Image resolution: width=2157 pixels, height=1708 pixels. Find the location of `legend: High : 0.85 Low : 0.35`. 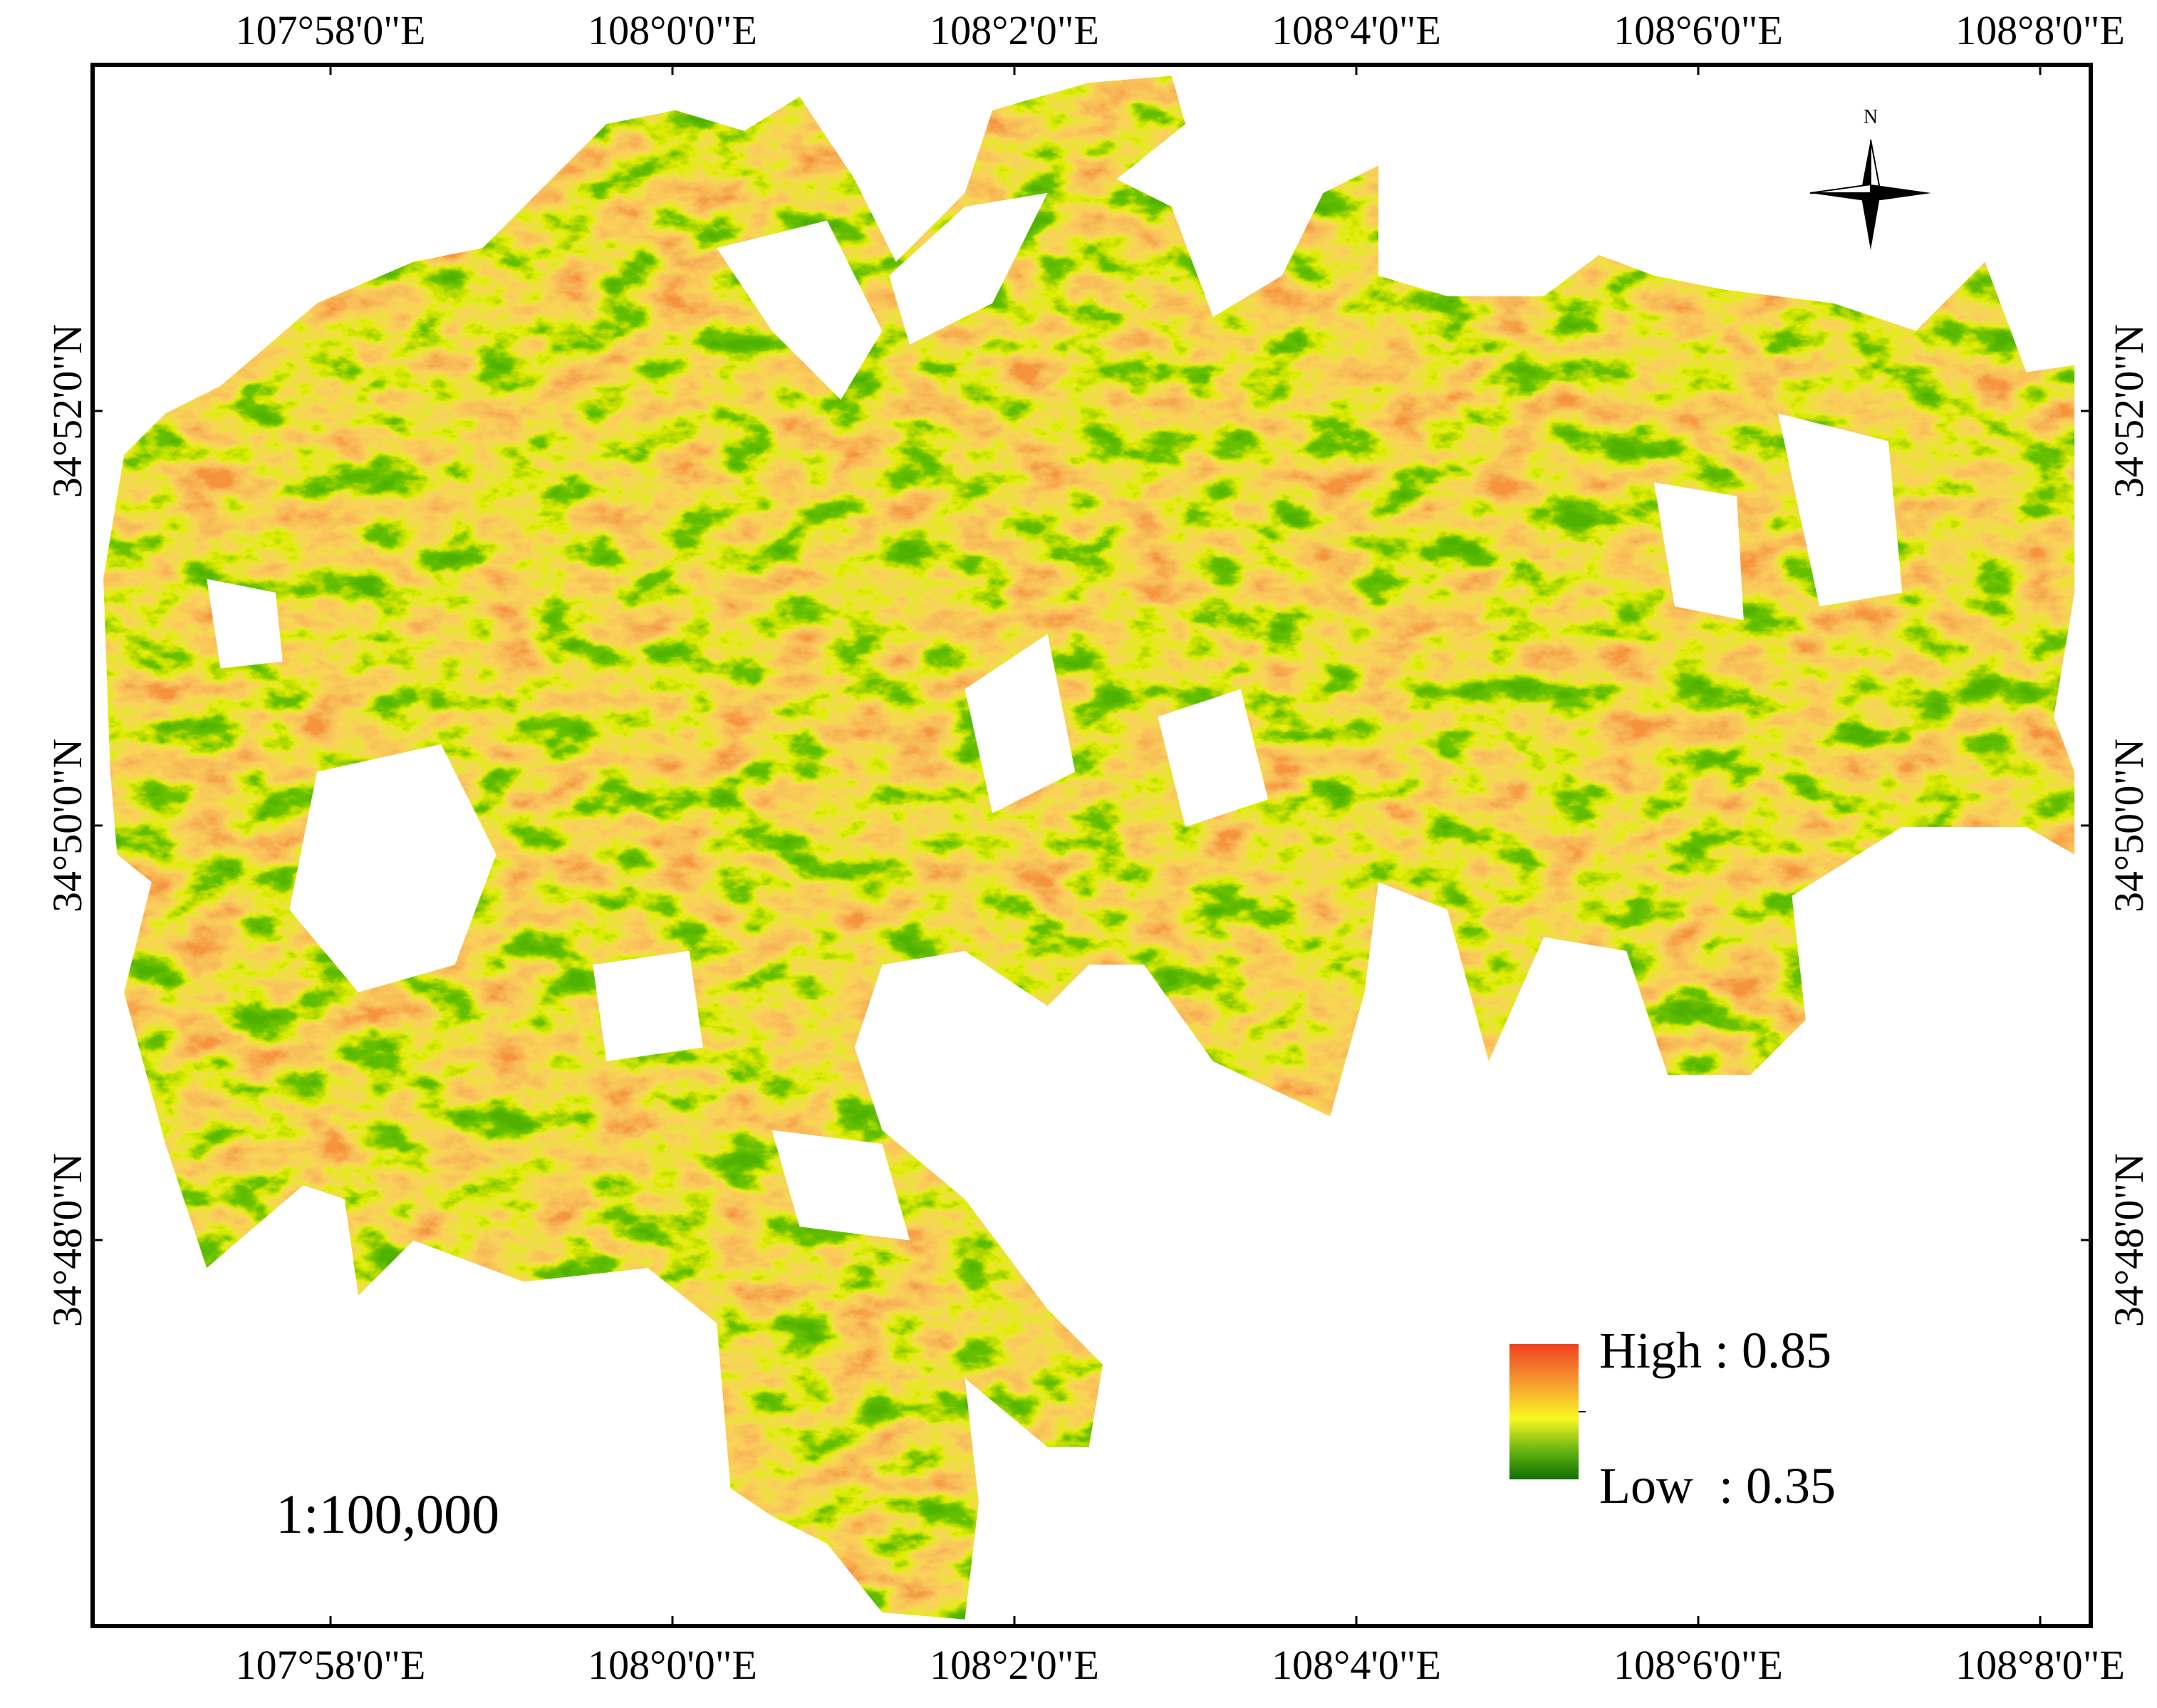

legend: High : 0.85 Low : 0.35 is located at coordinates (1672, 1418).